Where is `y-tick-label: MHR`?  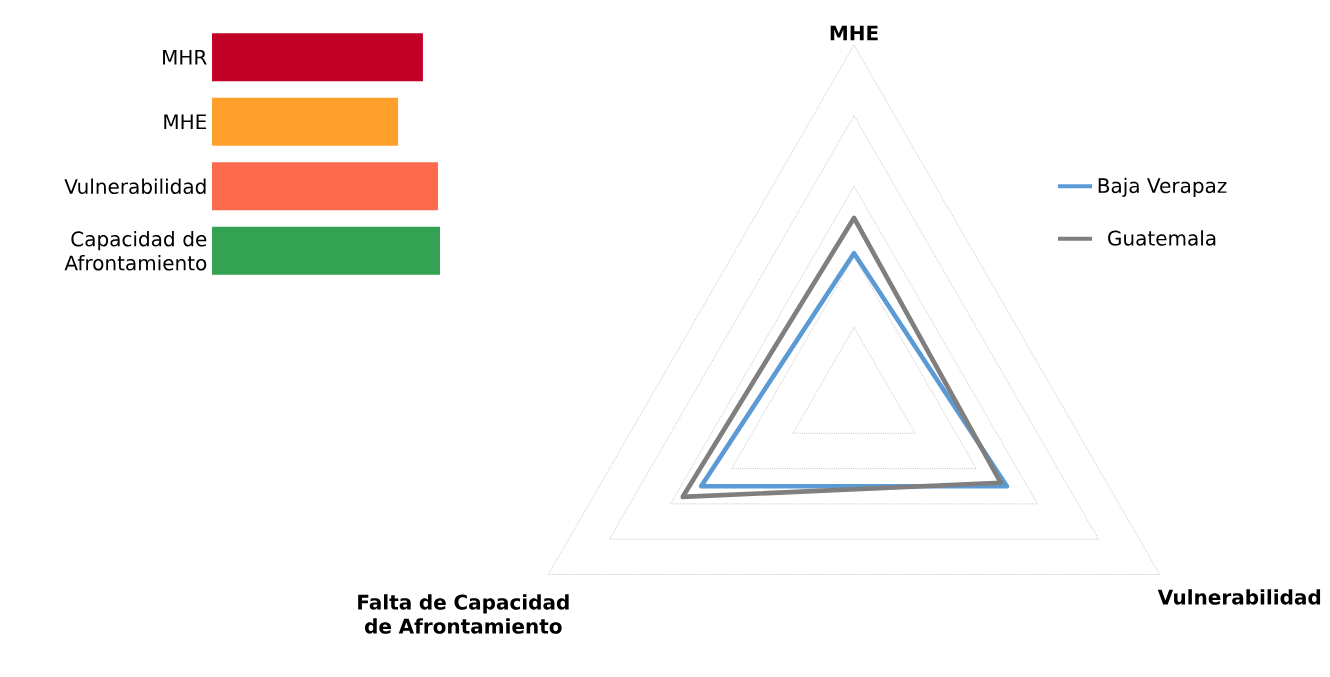
y-tick-label: MHR is located at coordinates (185, 57).